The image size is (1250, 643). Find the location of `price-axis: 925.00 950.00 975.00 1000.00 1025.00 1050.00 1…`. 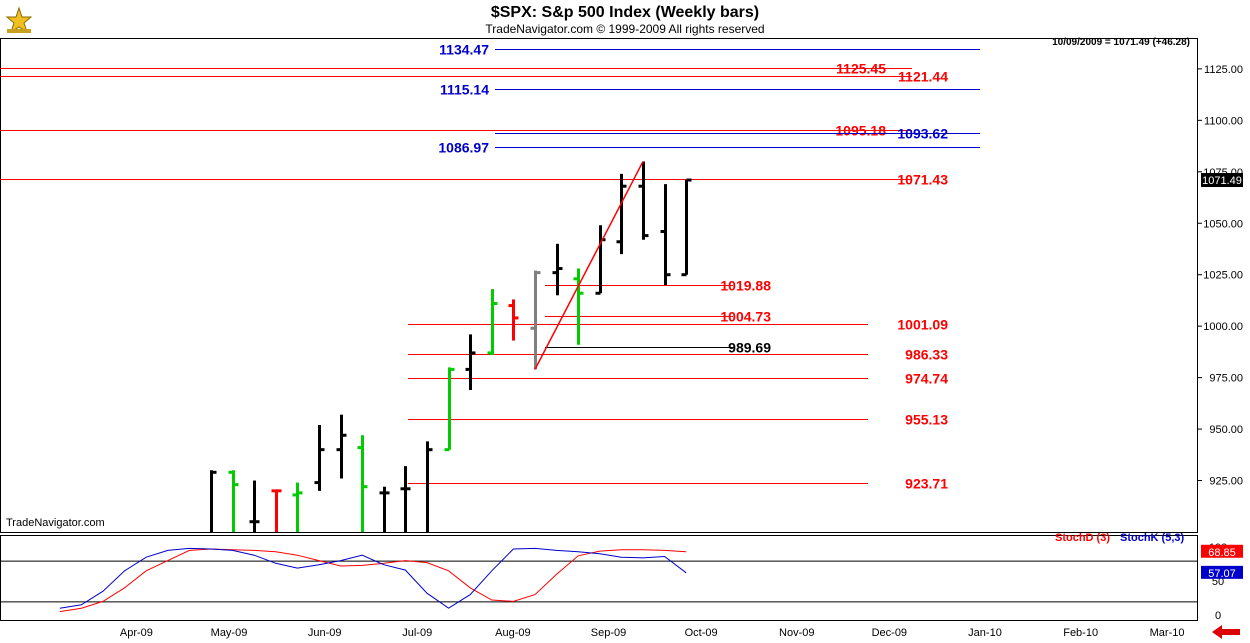

price-axis: 925.00 950.00 975.00 1000.00 1025.00 1050.00 1… is located at coordinates (1220, 276).